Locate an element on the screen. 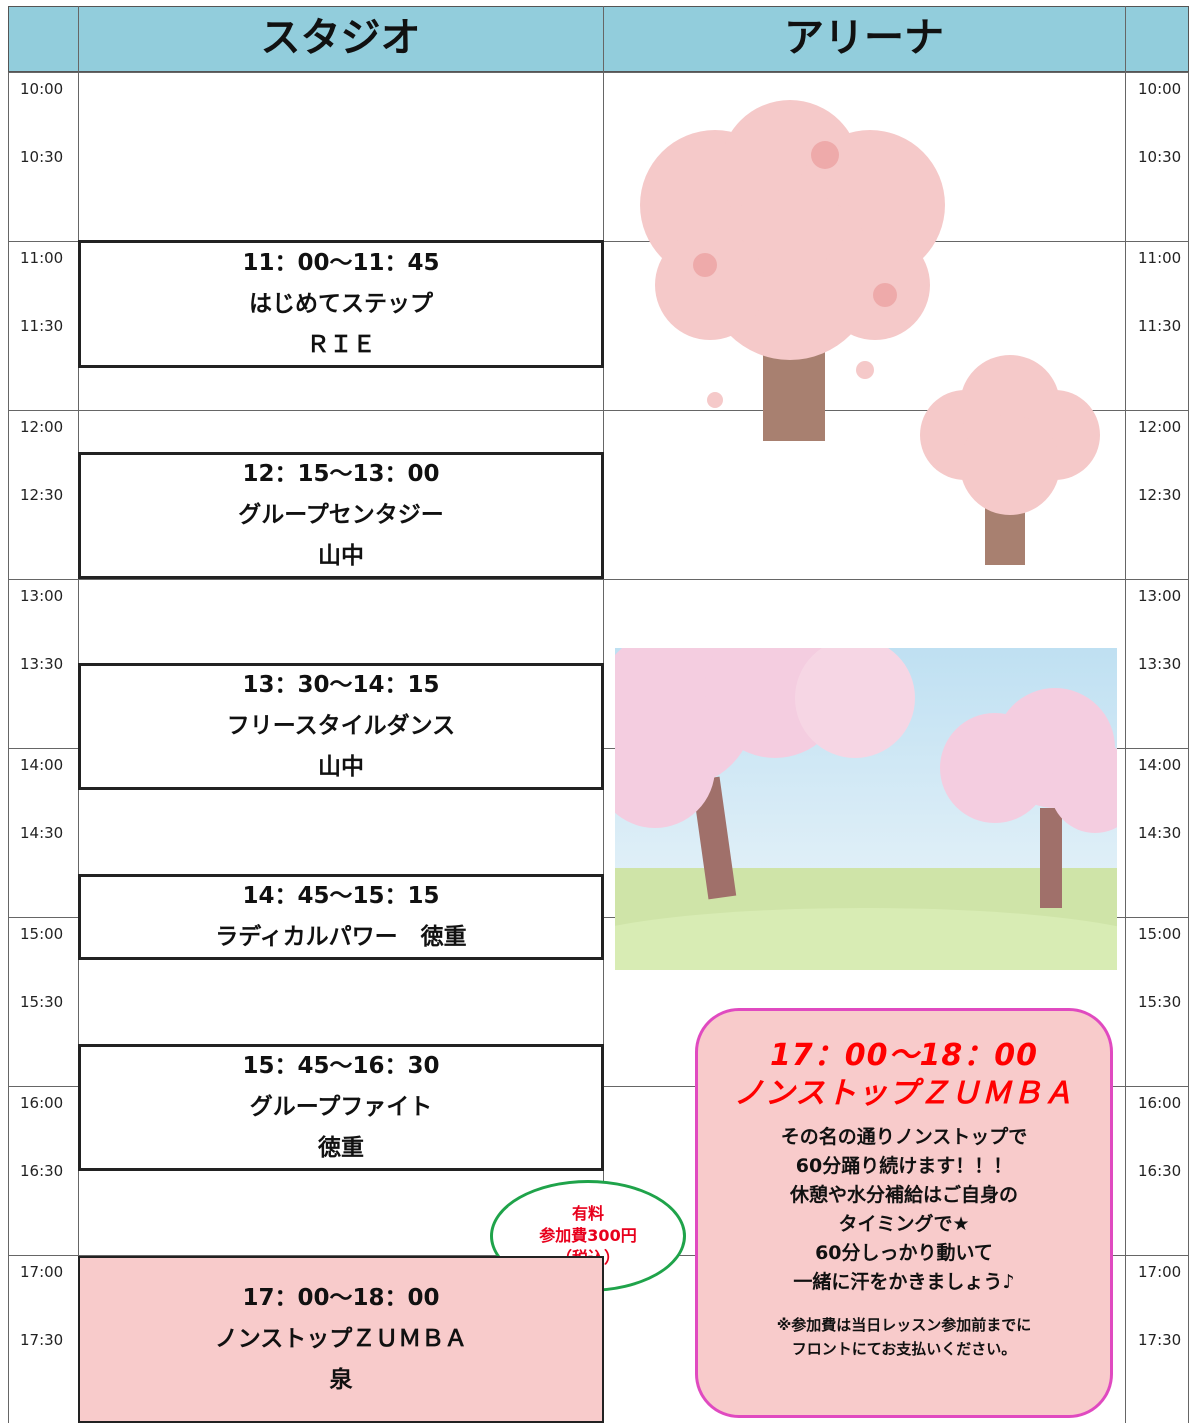 The image size is (1196, 1423). lesson-block: 15：45～16：30 グループファイト 徳重 is located at coordinates (341, 1107).